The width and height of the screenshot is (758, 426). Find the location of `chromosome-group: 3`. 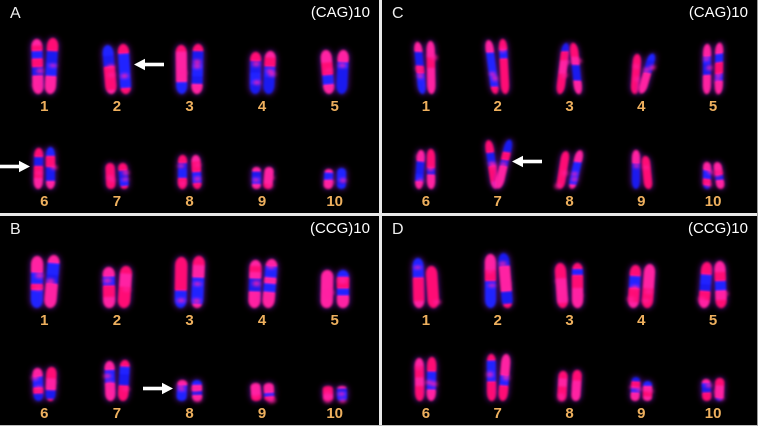

chromosome-group: 3 is located at coordinates (189, 79).